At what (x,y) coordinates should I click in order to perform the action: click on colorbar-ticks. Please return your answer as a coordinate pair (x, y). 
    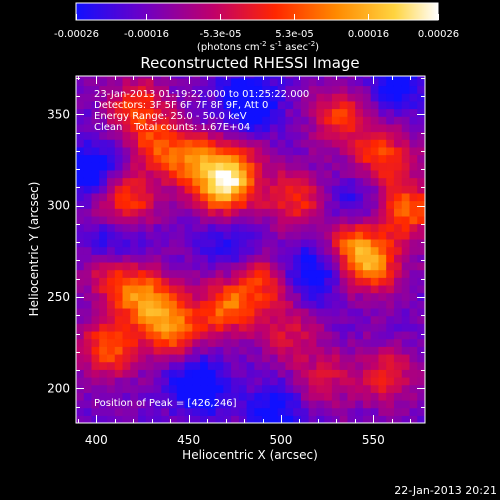
    Looking at the image, I should click on (257, 17).